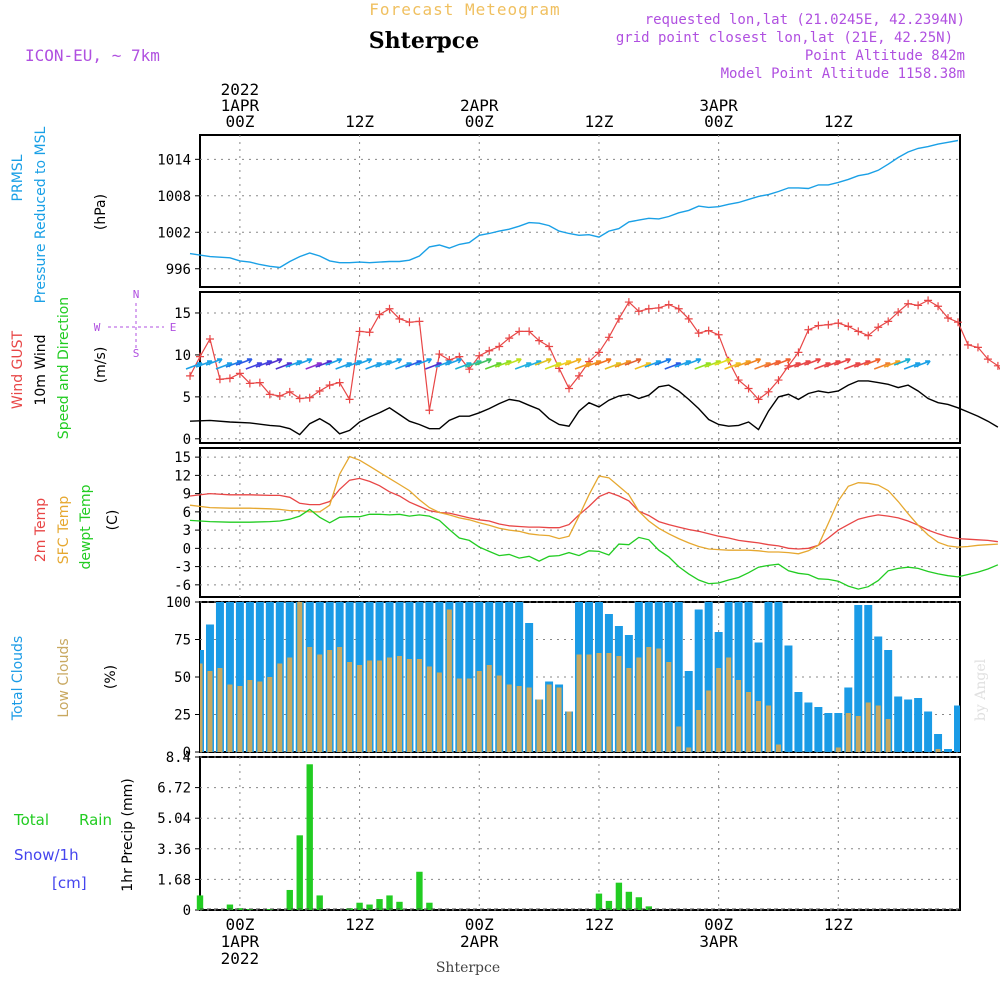 This screenshot has width=1000, height=1004. Describe the element at coordinates (784, 38) in the screenshot. I see `info-line-2: grid point closest lon,lat (21E, 42.25N)` at that location.